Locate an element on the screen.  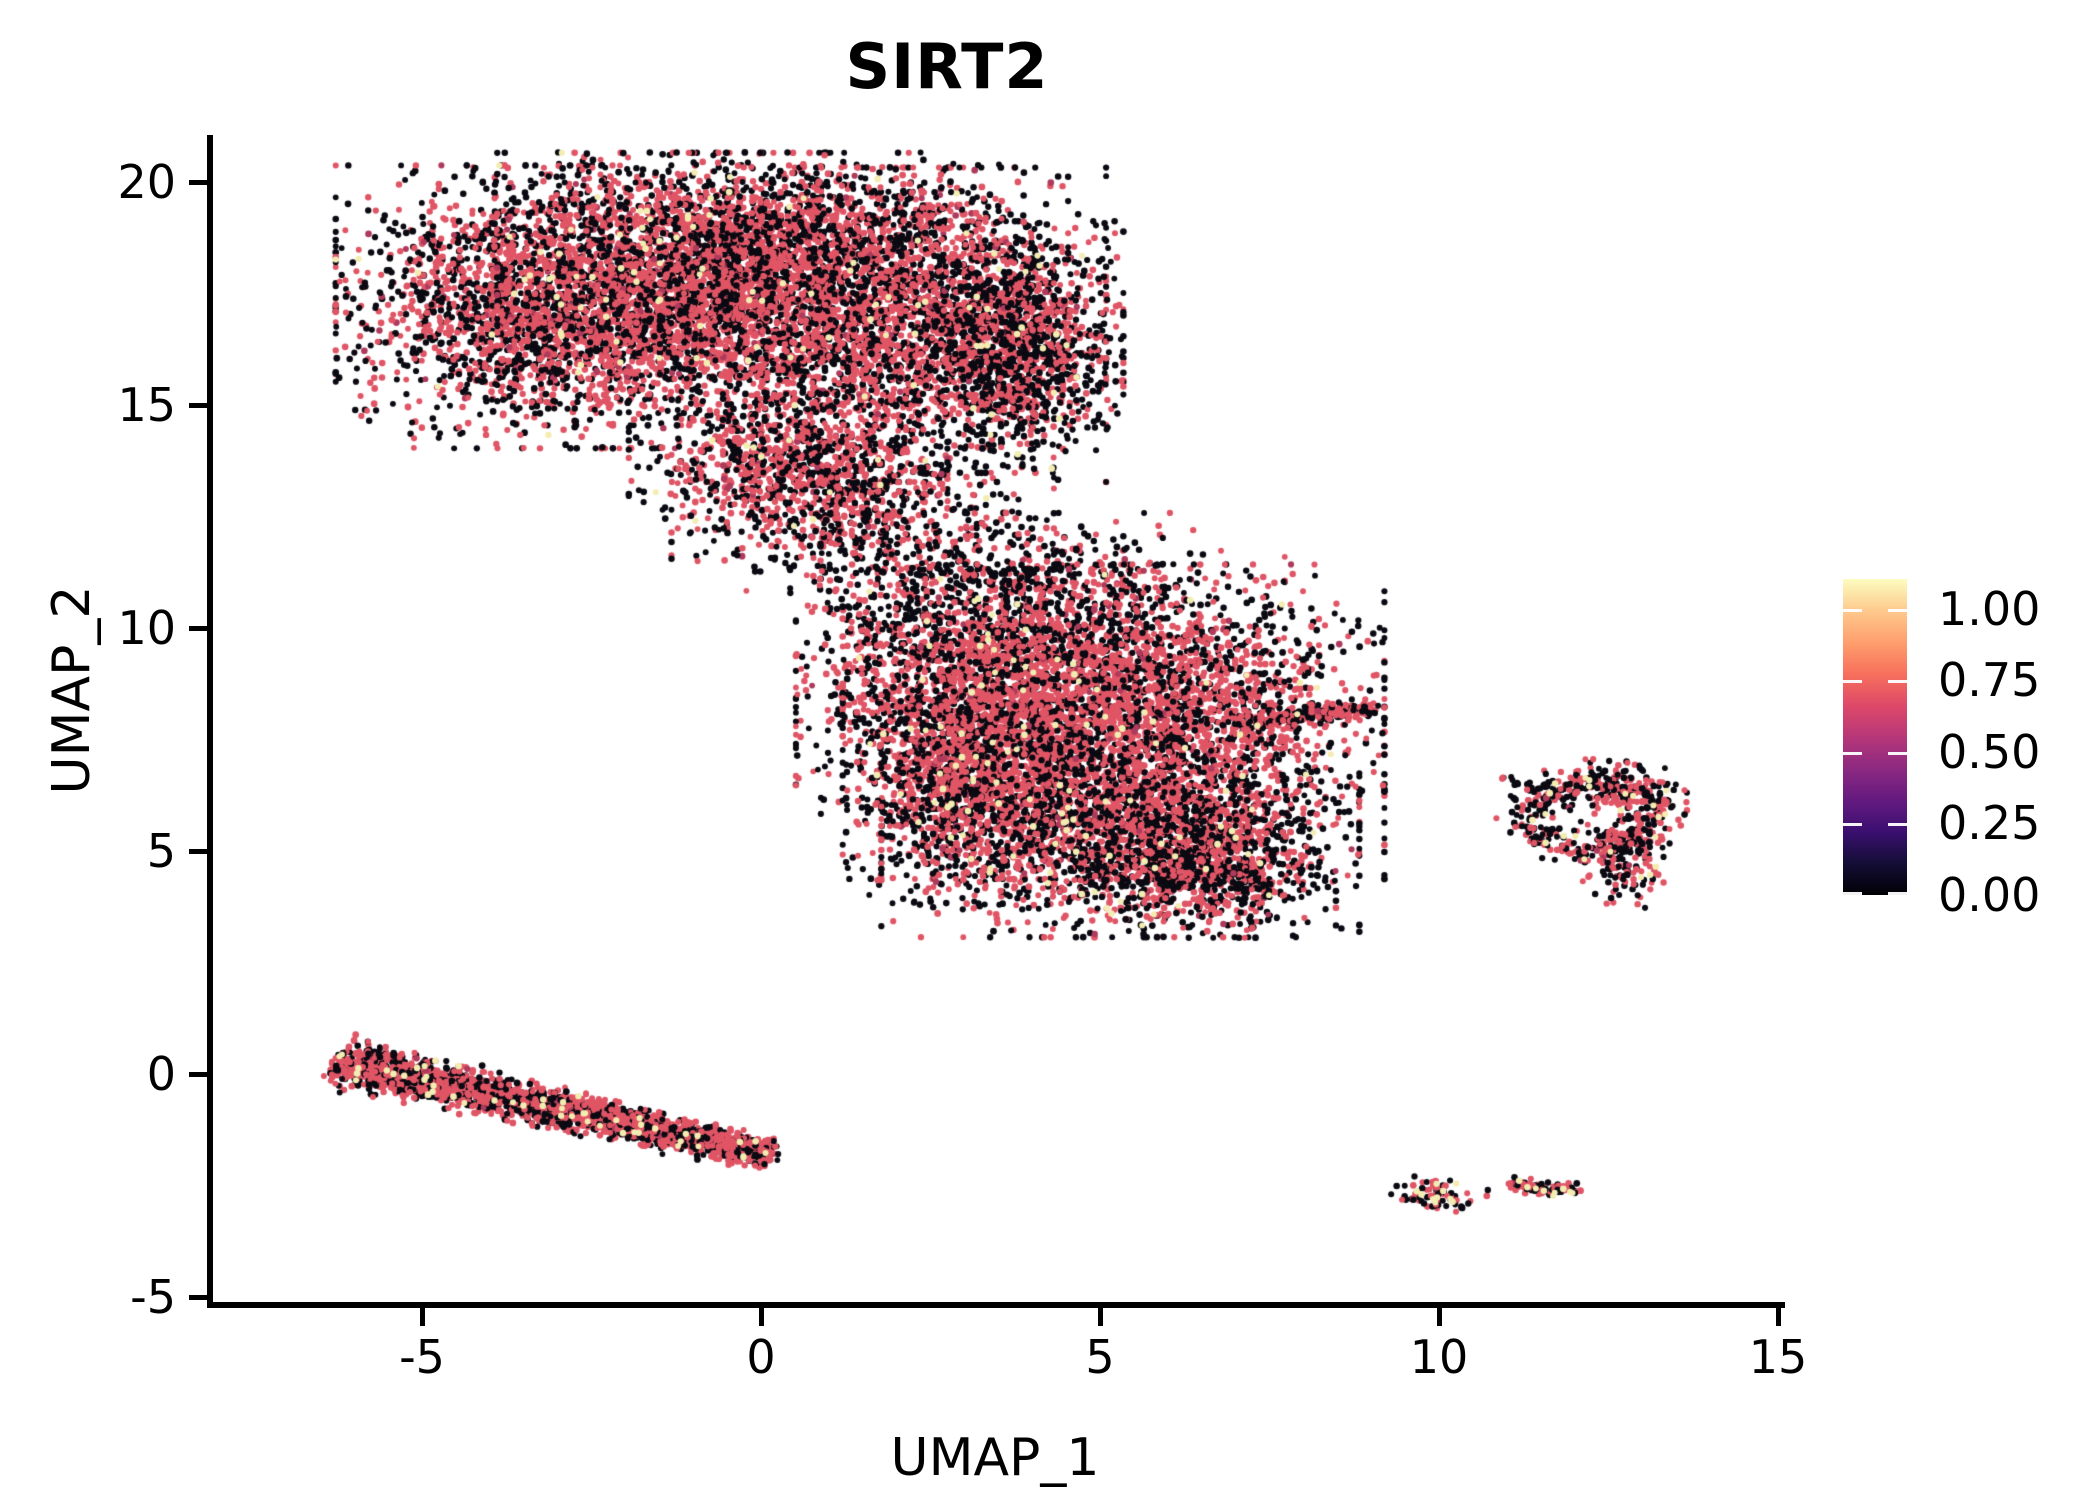
y-axis-tick-label: 20 is located at coordinates (146, 182).